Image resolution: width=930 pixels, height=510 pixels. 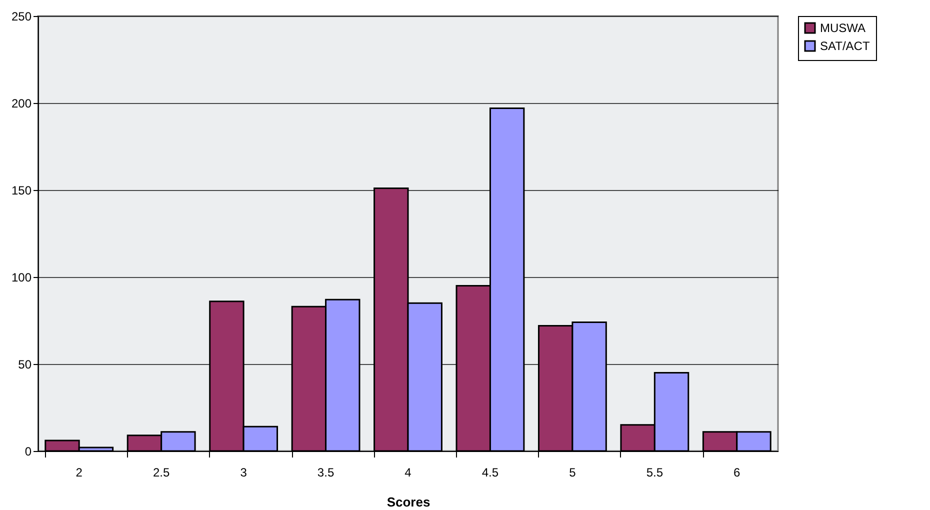 What do you see at coordinates (21, 191) in the screenshot?
I see `y-tick-label: 150` at bounding box center [21, 191].